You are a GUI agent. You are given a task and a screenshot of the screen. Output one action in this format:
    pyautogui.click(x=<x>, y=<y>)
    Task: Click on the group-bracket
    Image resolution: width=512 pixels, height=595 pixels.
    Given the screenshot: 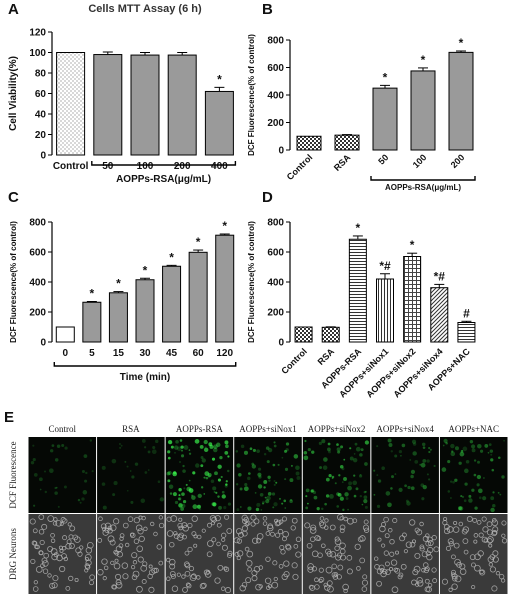 What is the action you would take?
    pyautogui.click(x=164, y=163)
    